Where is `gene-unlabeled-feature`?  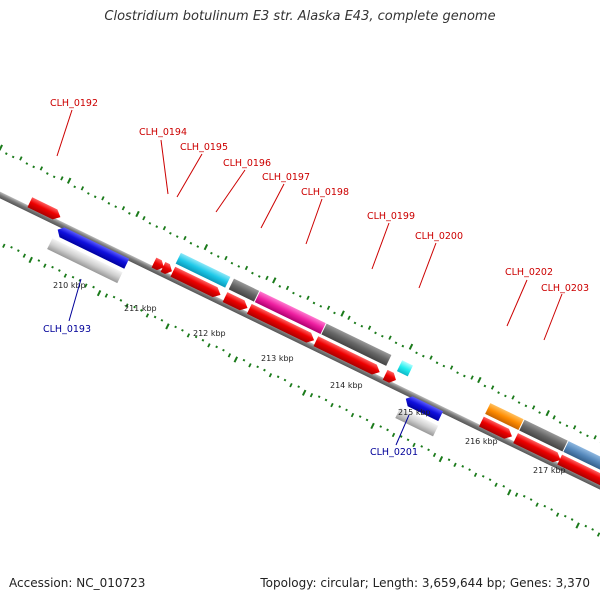 gene-unlabeled-feature is located at coordinates (581, 460).